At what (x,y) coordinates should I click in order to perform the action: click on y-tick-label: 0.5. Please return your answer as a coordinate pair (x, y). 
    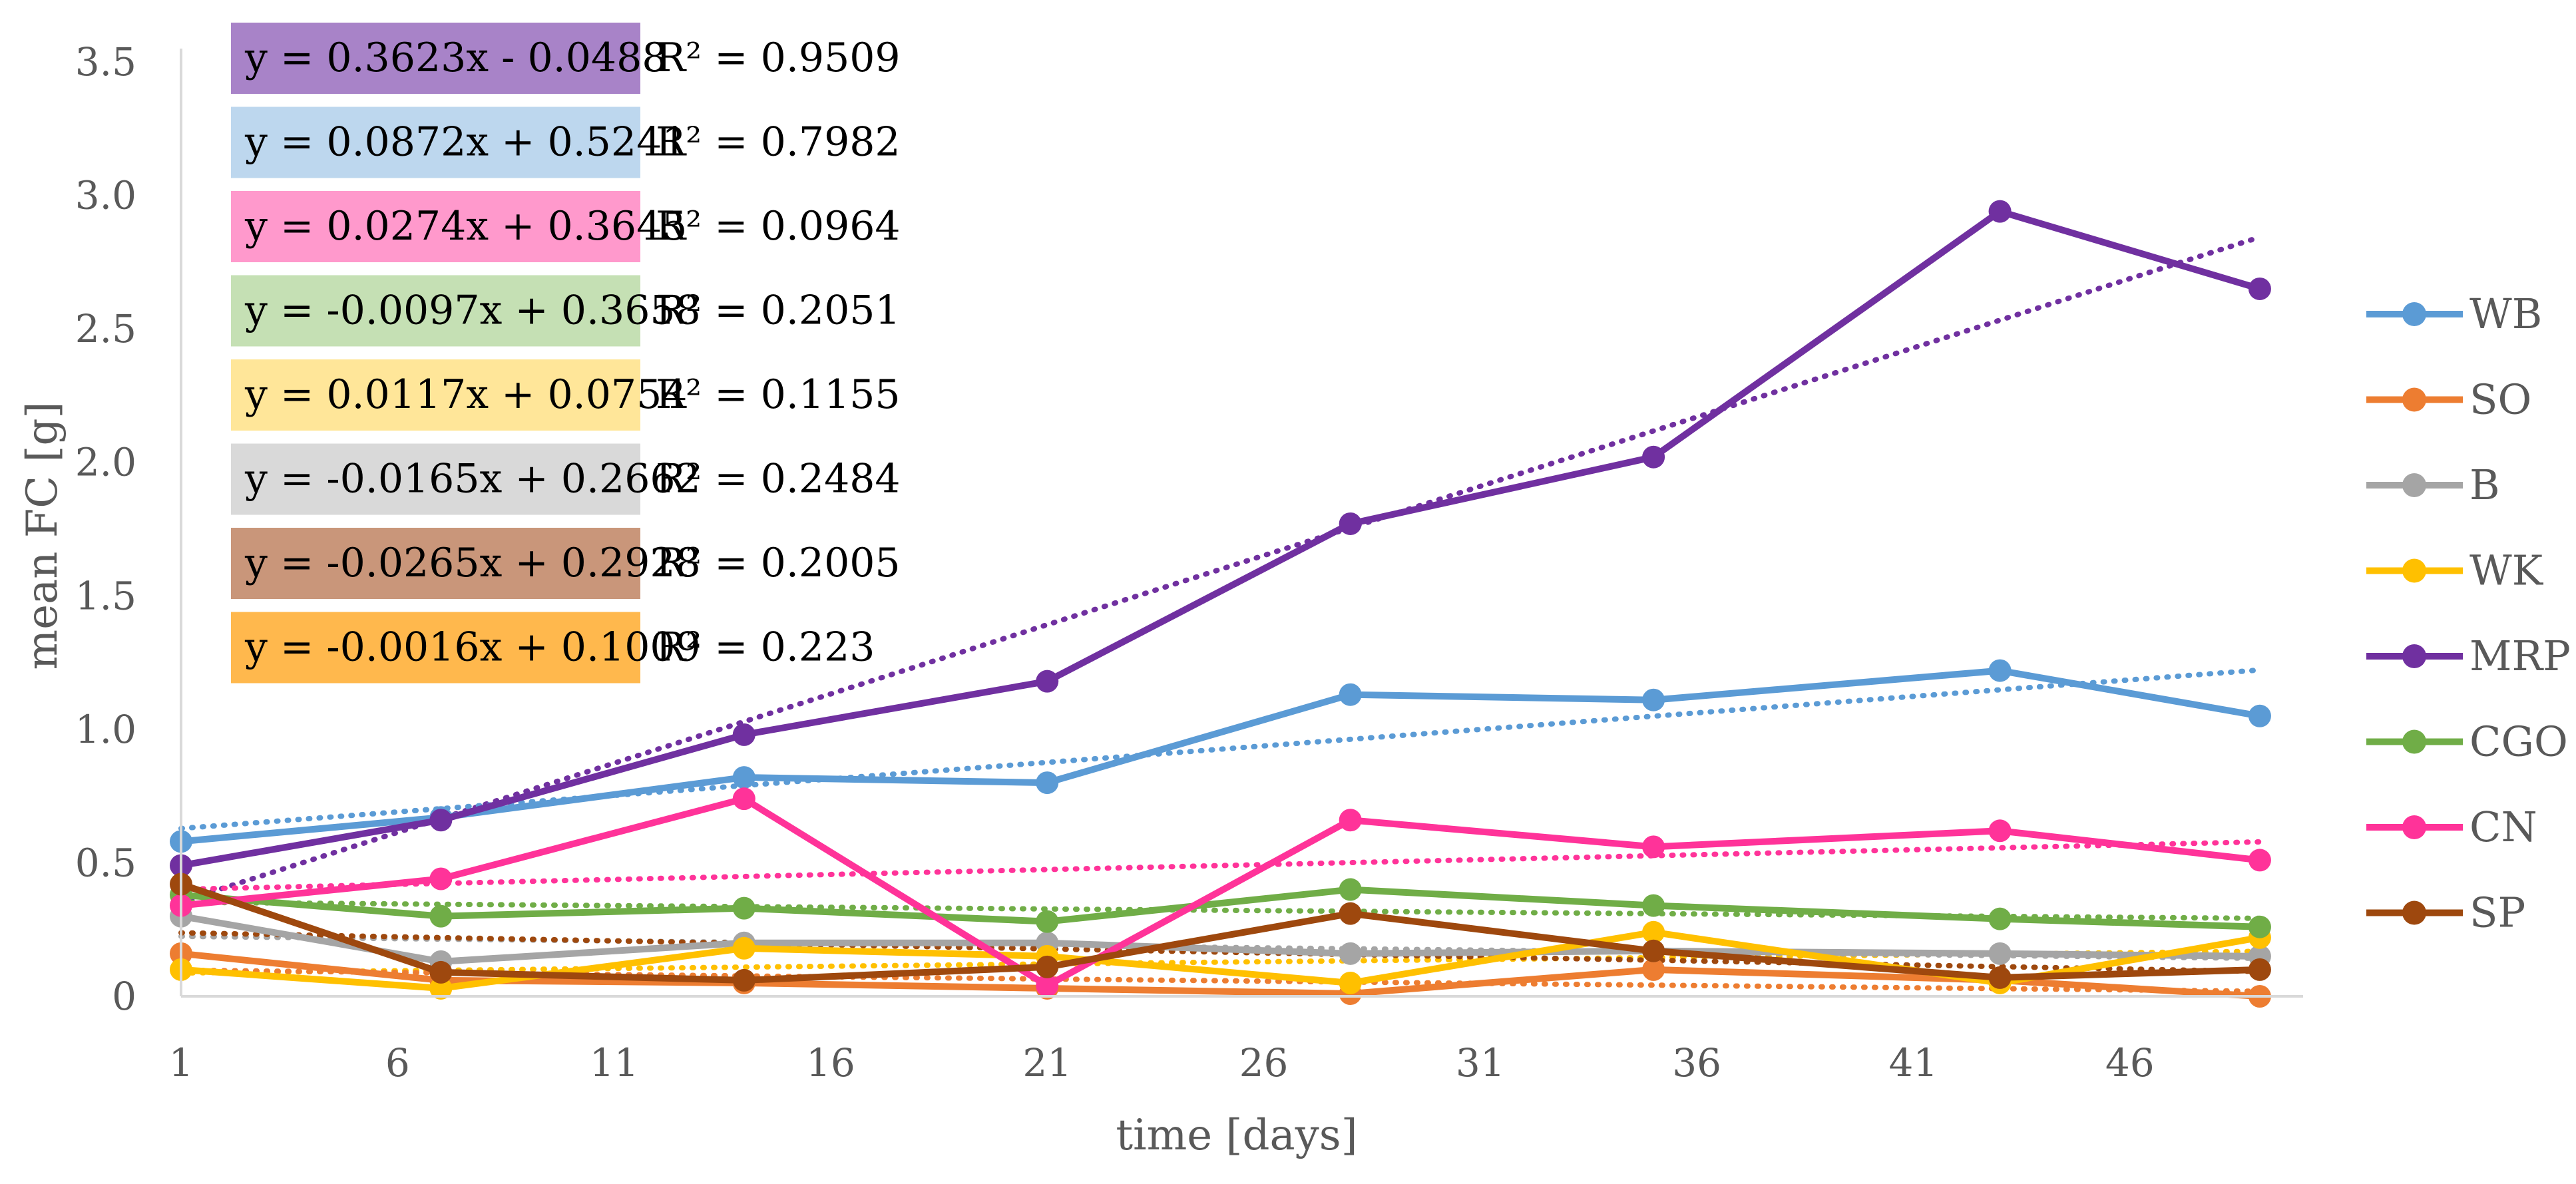
    Looking at the image, I should click on (105, 862).